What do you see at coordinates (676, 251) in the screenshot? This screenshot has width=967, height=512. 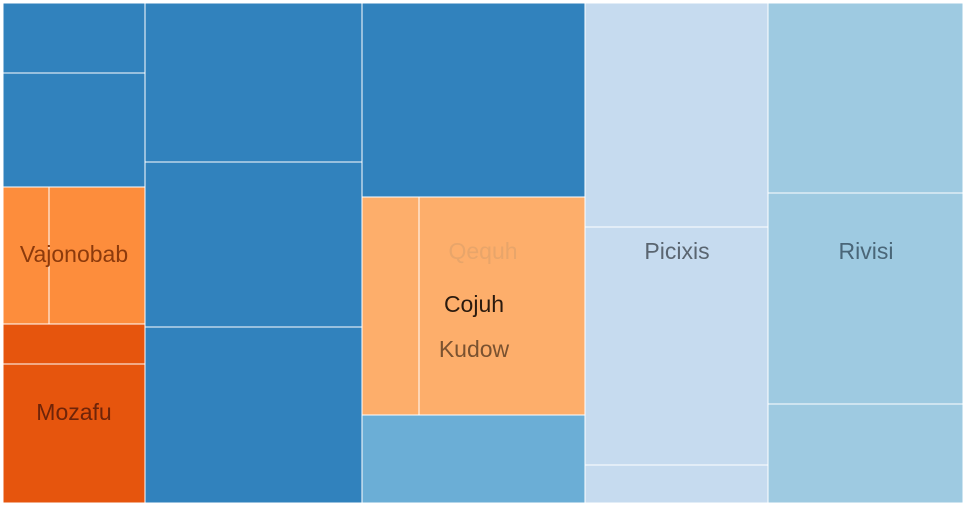 I see `treemap-label: Picixis` at bounding box center [676, 251].